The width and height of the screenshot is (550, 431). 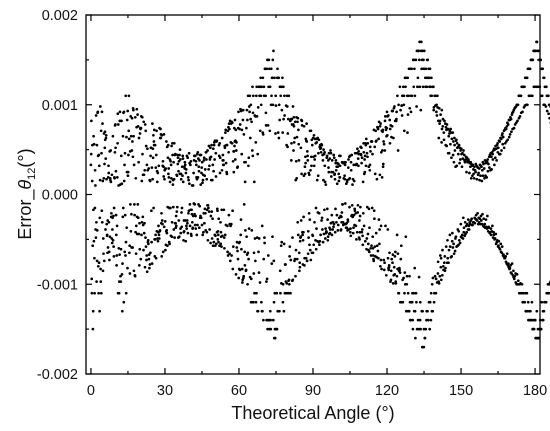 What do you see at coordinates (25, 157) in the screenshot?
I see `y-axis-title-suffix: (°)` at bounding box center [25, 157].